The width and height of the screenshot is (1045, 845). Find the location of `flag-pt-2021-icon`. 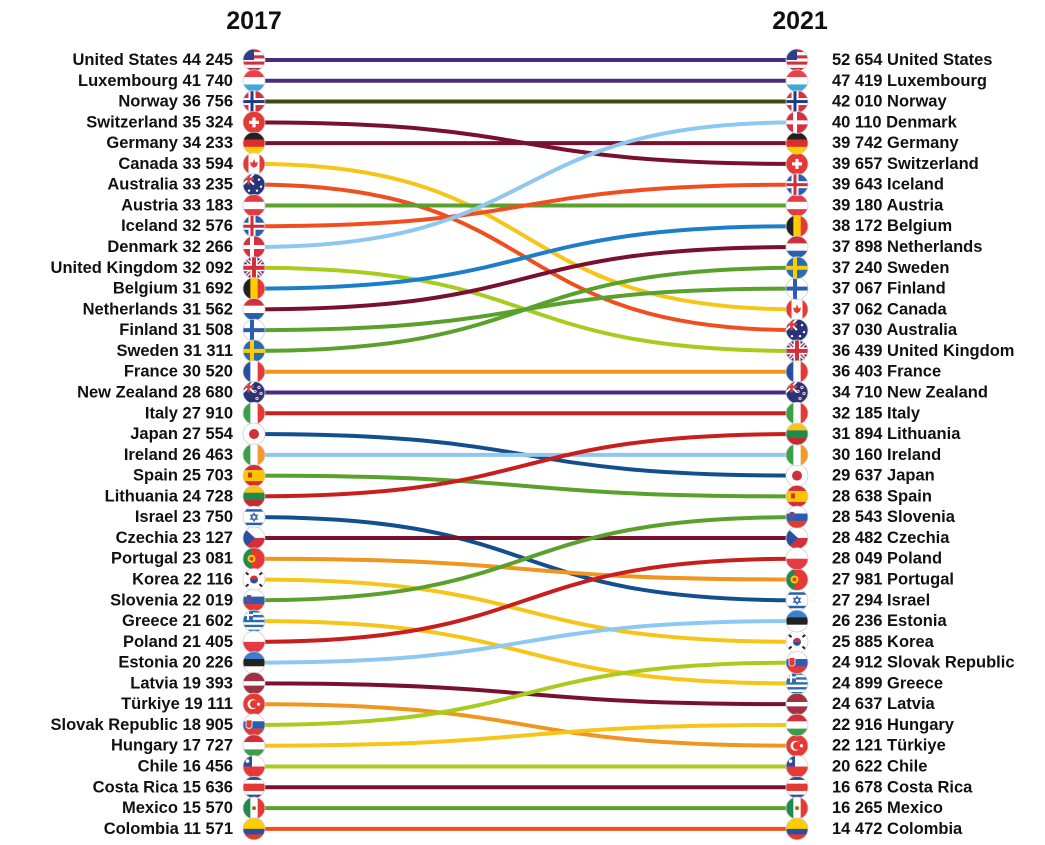

flag-pt-2021-icon is located at coordinates (797, 579).